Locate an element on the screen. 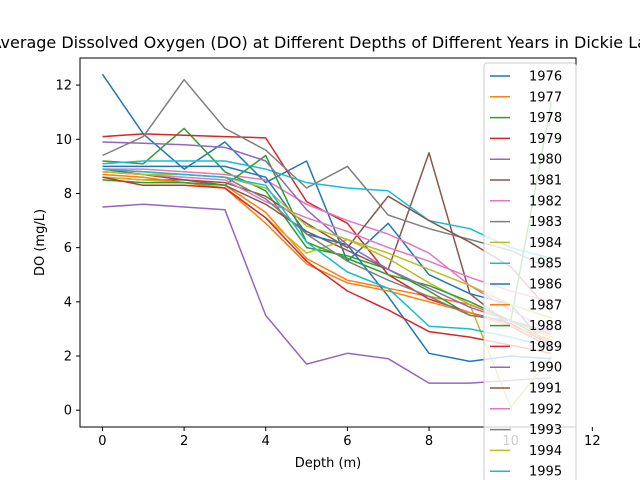 Image resolution: width=640 pixels, height=480 pixels. y-tick-label: 4 is located at coordinates (68, 302).